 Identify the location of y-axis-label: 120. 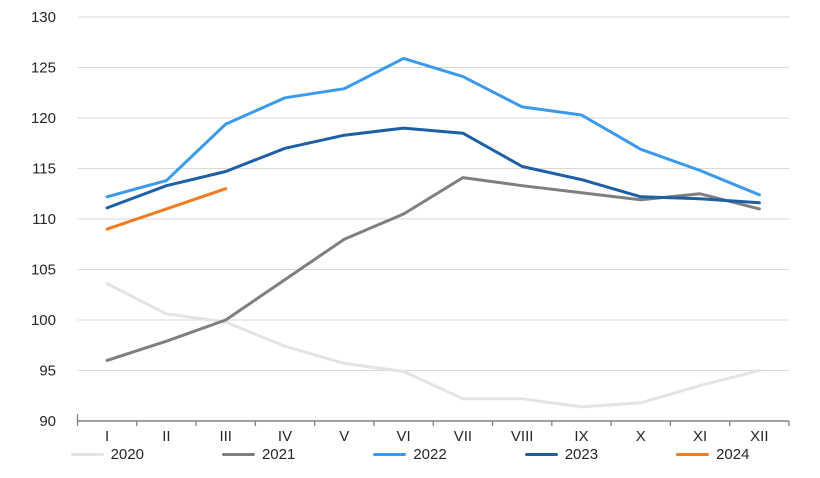
(43, 118).